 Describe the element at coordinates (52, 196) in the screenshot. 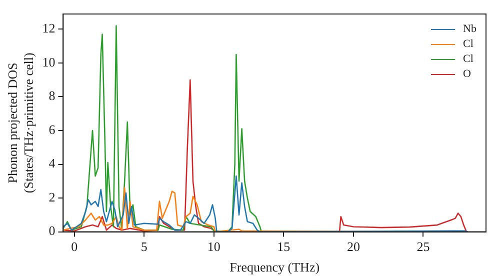

I see `y-tick-label: 2` at that location.